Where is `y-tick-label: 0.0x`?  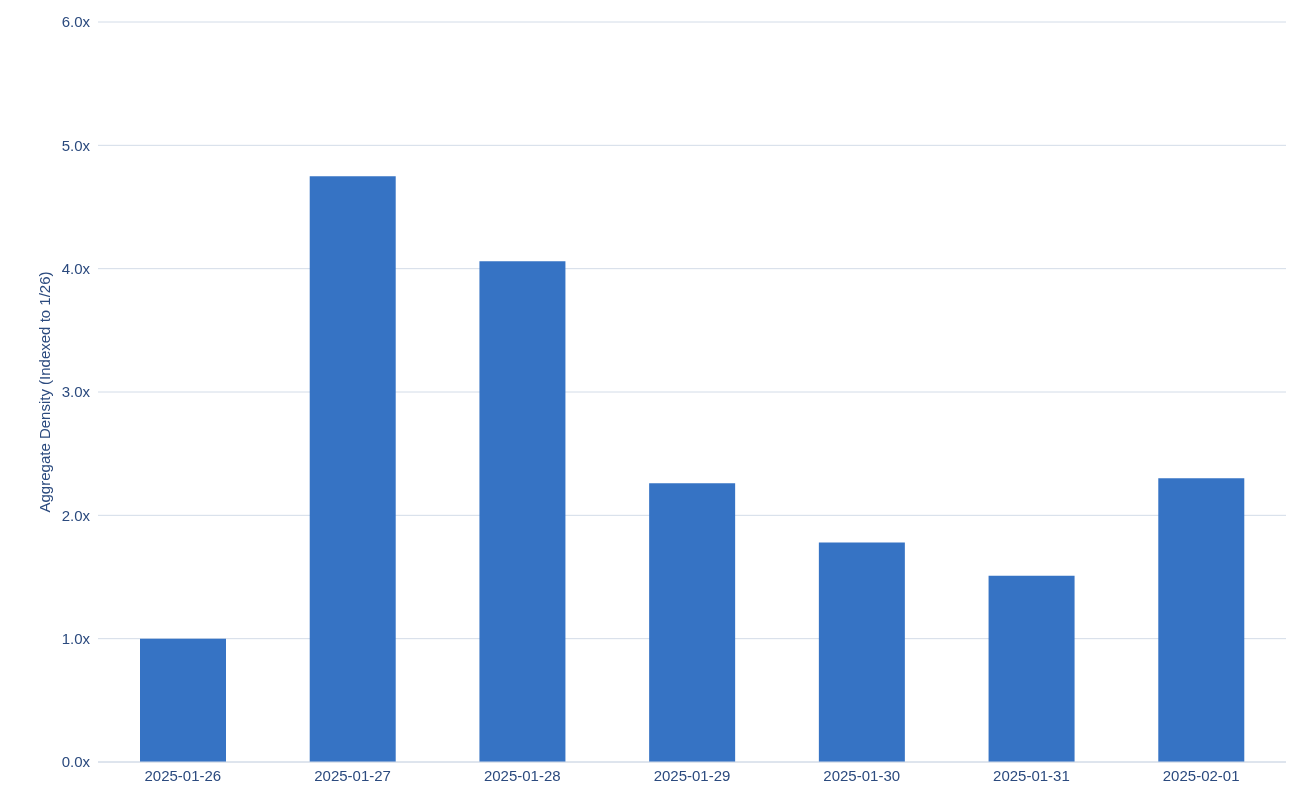
y-tick-label: 0.0x is located at coordinates (76, 762).